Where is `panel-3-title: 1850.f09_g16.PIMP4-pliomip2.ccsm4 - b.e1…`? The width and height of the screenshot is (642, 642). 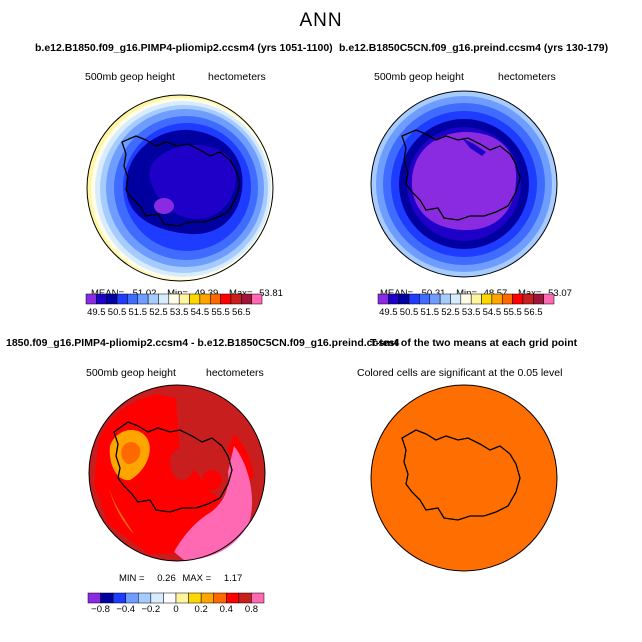 panel-3-title: 1850.f09_g16.PIMP4-pliomip2.ccsm4 - b.e1… is located at coordinates (203, 343).